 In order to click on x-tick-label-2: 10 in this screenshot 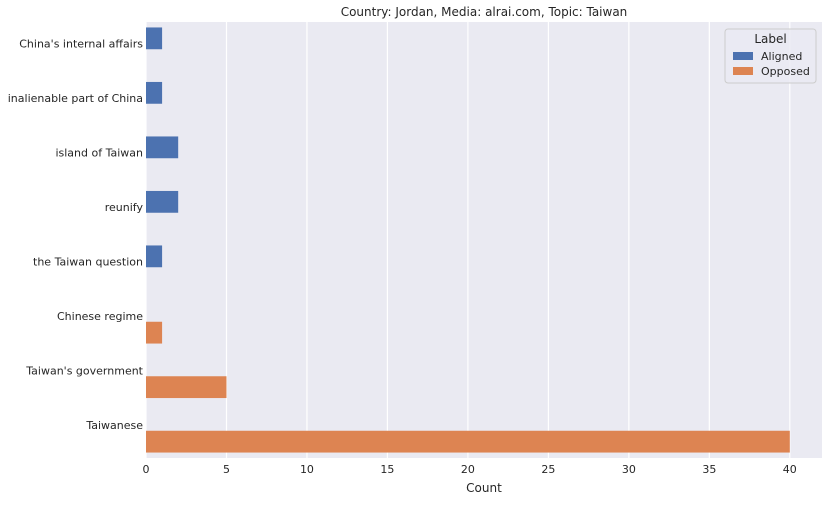, I will do `click(307, 469)`.